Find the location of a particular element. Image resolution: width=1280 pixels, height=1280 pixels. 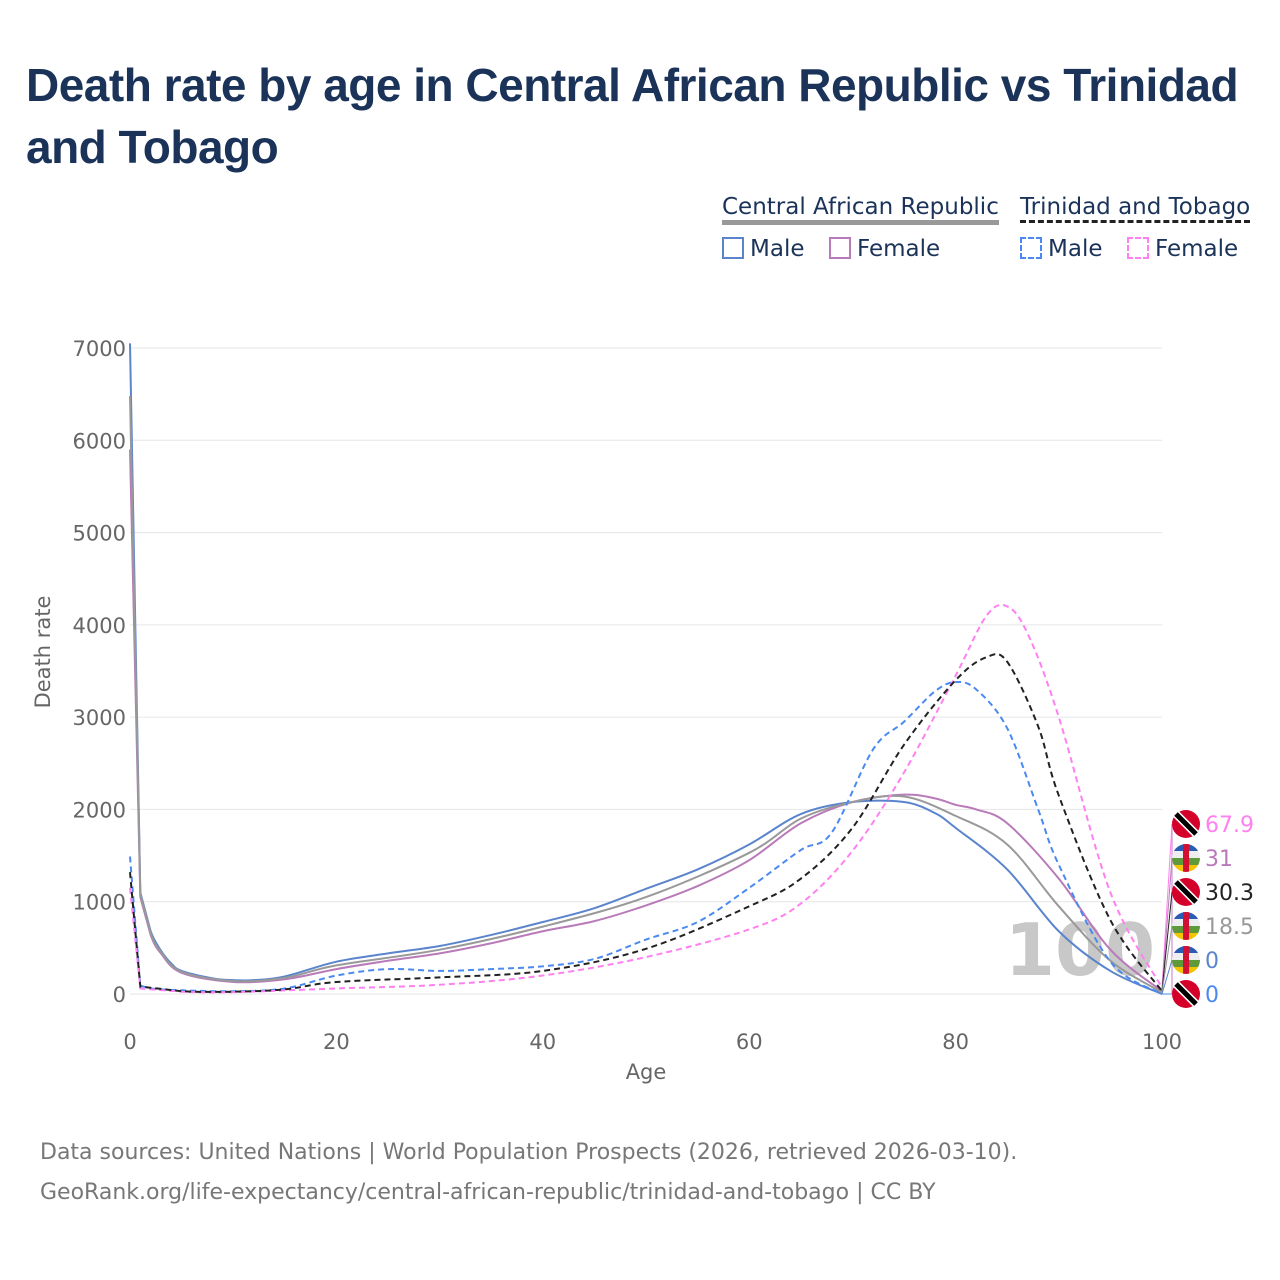

legend-item-tt-female: Female is located at coordinates (1182, 249).